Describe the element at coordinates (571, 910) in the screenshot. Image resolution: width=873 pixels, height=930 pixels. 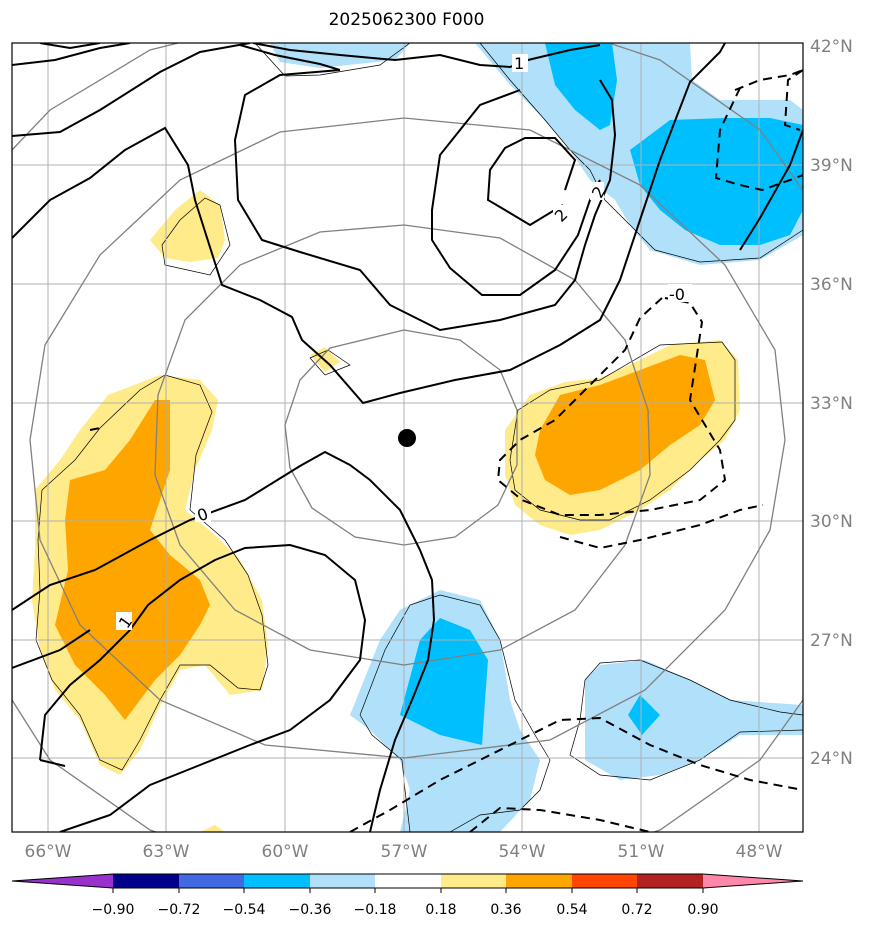
I see `colorbar-tick-label: 0.54` at that location.